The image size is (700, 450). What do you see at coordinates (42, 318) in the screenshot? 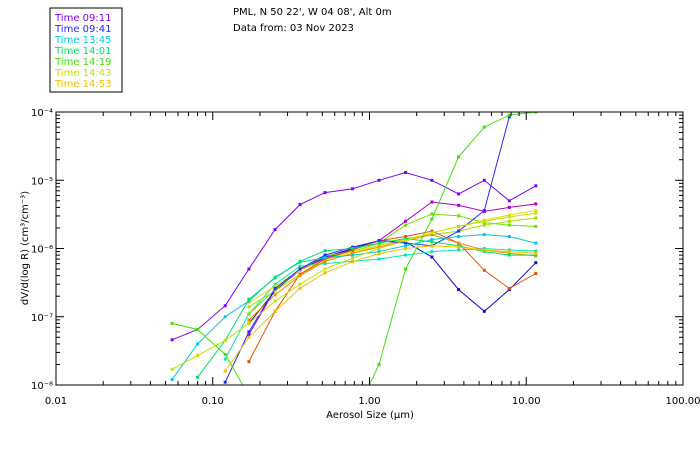
I see `y-tick-label-1: 10⁻⁷` at bounding box center [42, 318].